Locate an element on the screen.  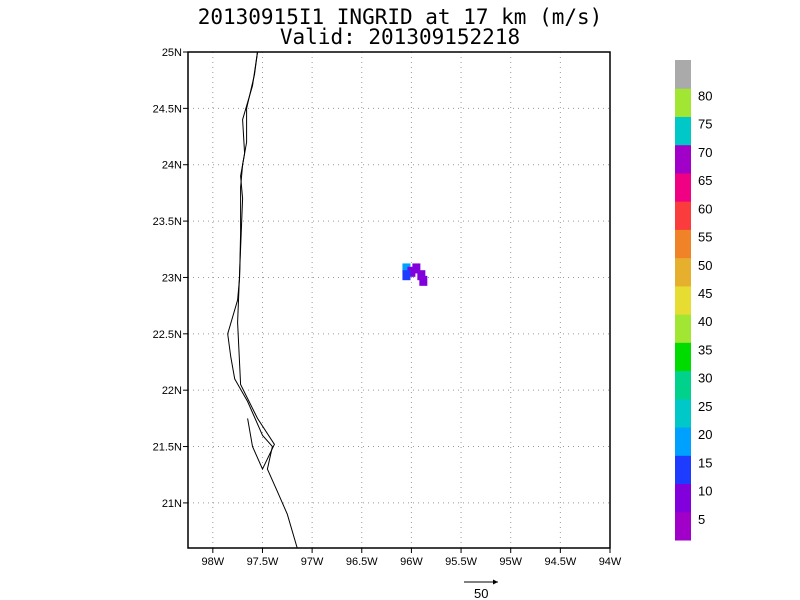
lat-tick-label: 21.5N is located at coordinates (167, 448).